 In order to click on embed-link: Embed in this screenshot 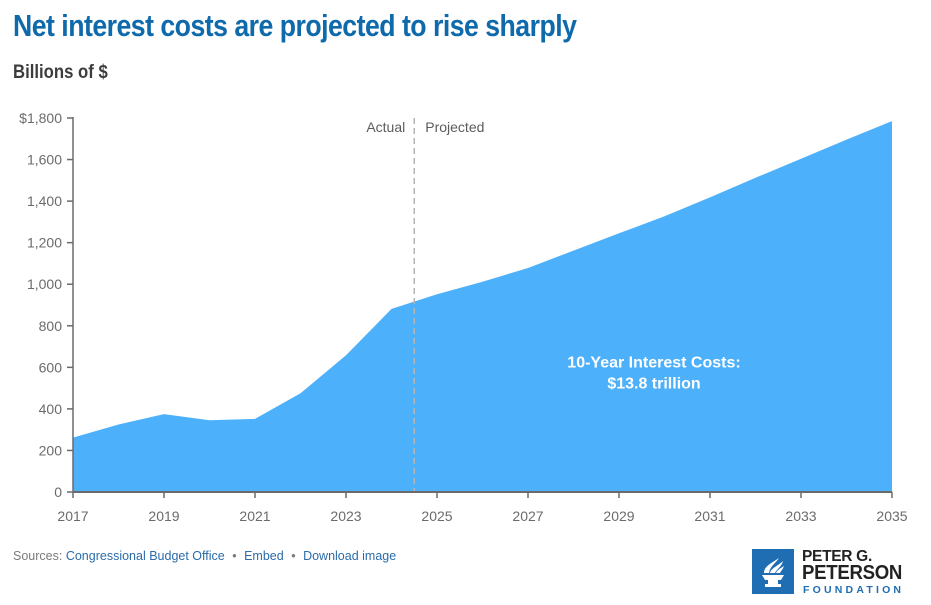, I will do `click(264, 556)`.